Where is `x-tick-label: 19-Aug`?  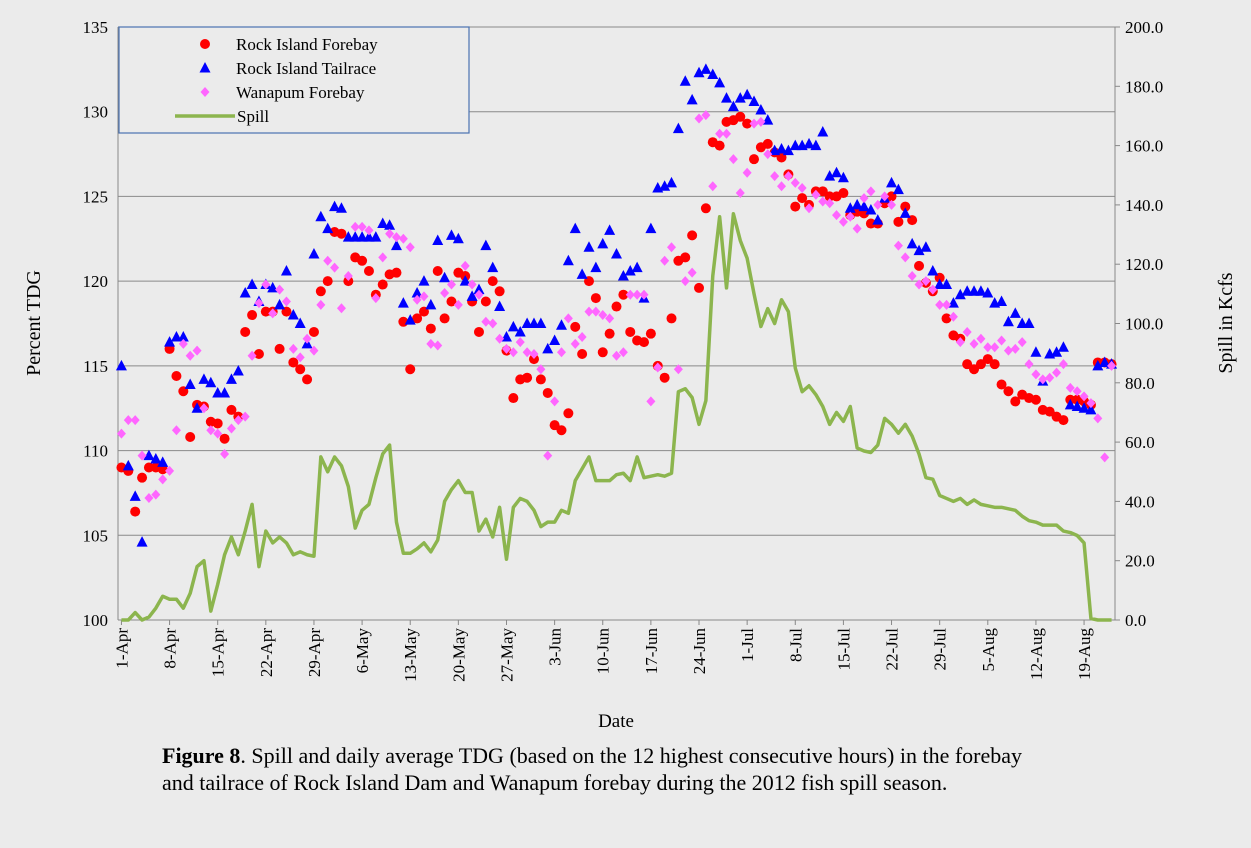
x-tick-label: 19-Aug is located at coordinates (1084, 654).